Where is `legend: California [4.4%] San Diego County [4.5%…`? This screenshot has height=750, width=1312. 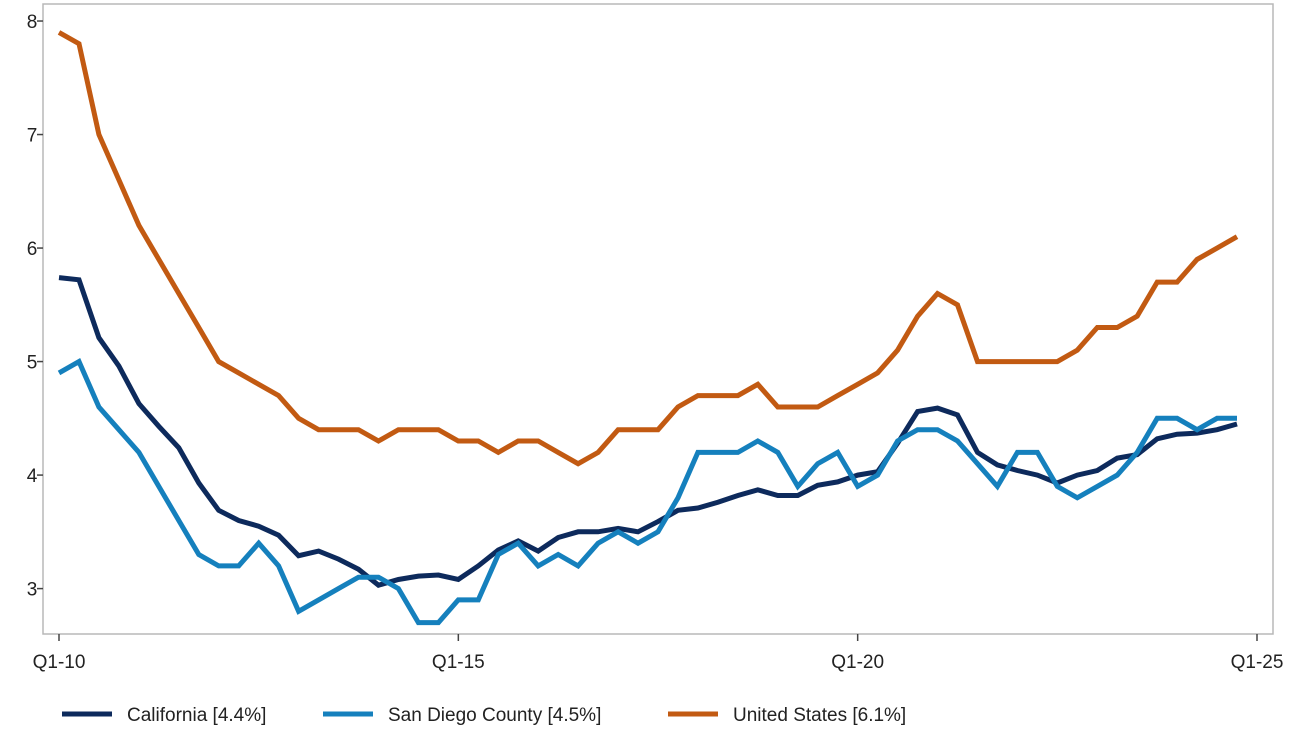 legend: California [4.4%] San Diego County [4.5%… is located at coordinates (484, 715).